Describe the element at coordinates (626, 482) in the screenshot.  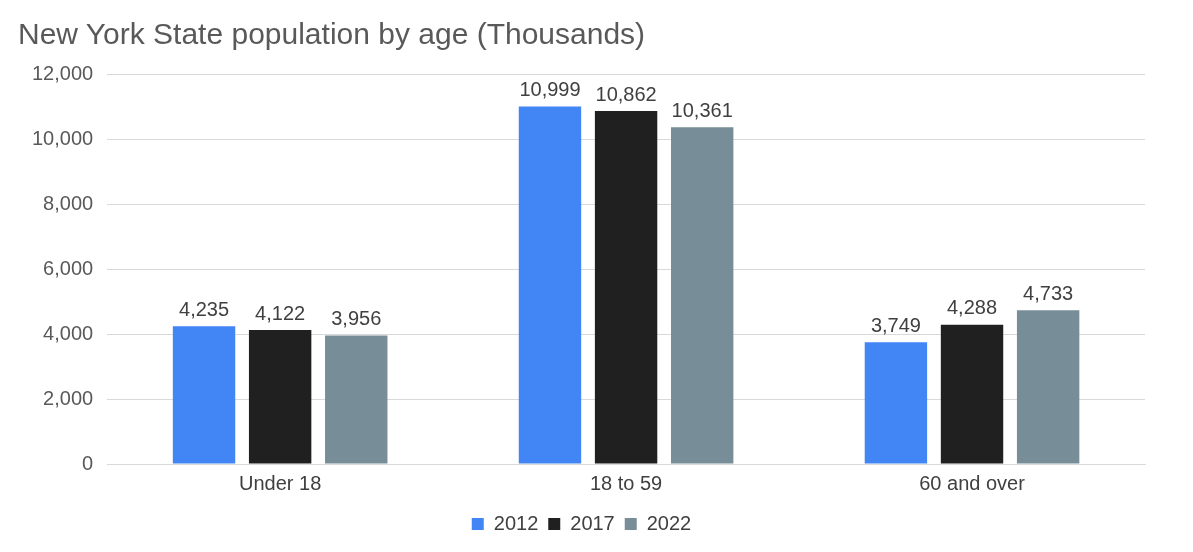
I see `x-tick-label: 18 to 59` at that location.